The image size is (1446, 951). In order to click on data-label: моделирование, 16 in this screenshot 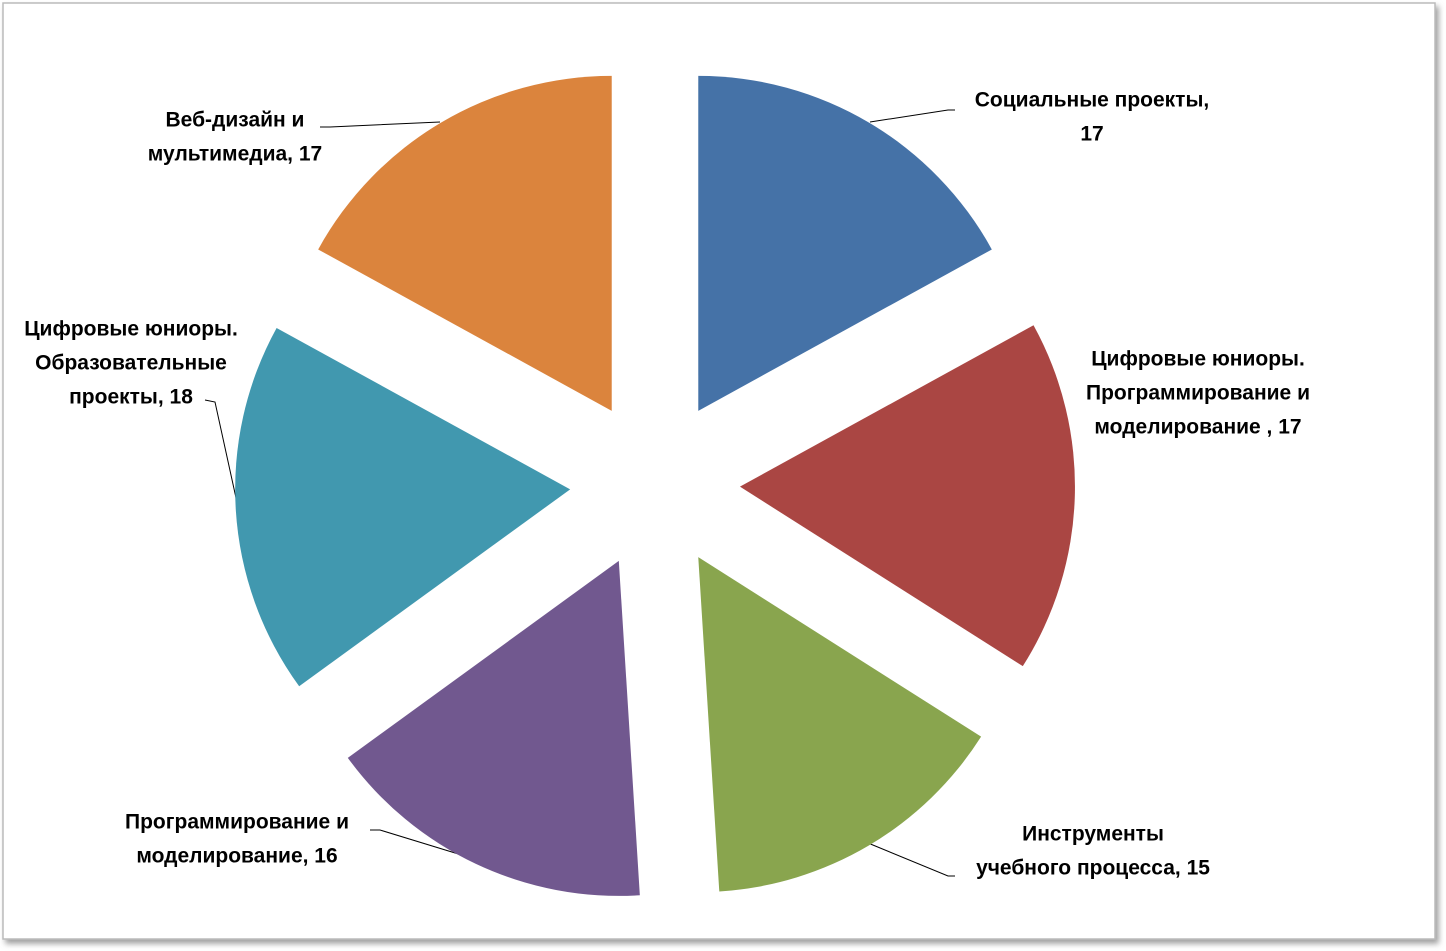, I will do `click(236, 856)`.